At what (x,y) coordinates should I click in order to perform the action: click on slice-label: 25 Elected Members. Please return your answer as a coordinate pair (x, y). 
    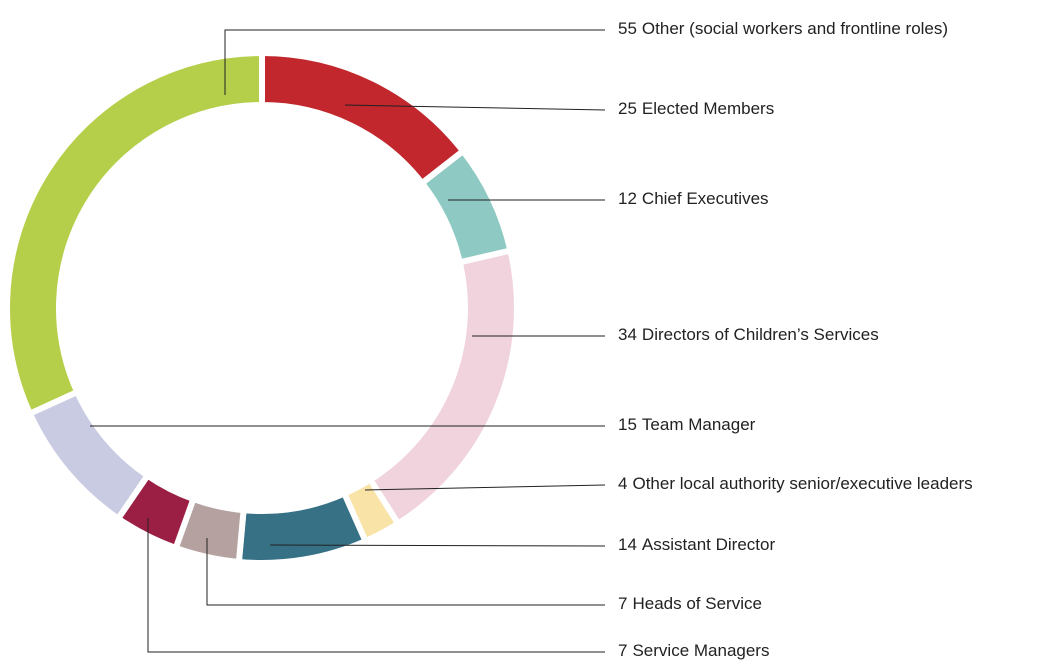
    Looking at the image, I should click on (696, 108).